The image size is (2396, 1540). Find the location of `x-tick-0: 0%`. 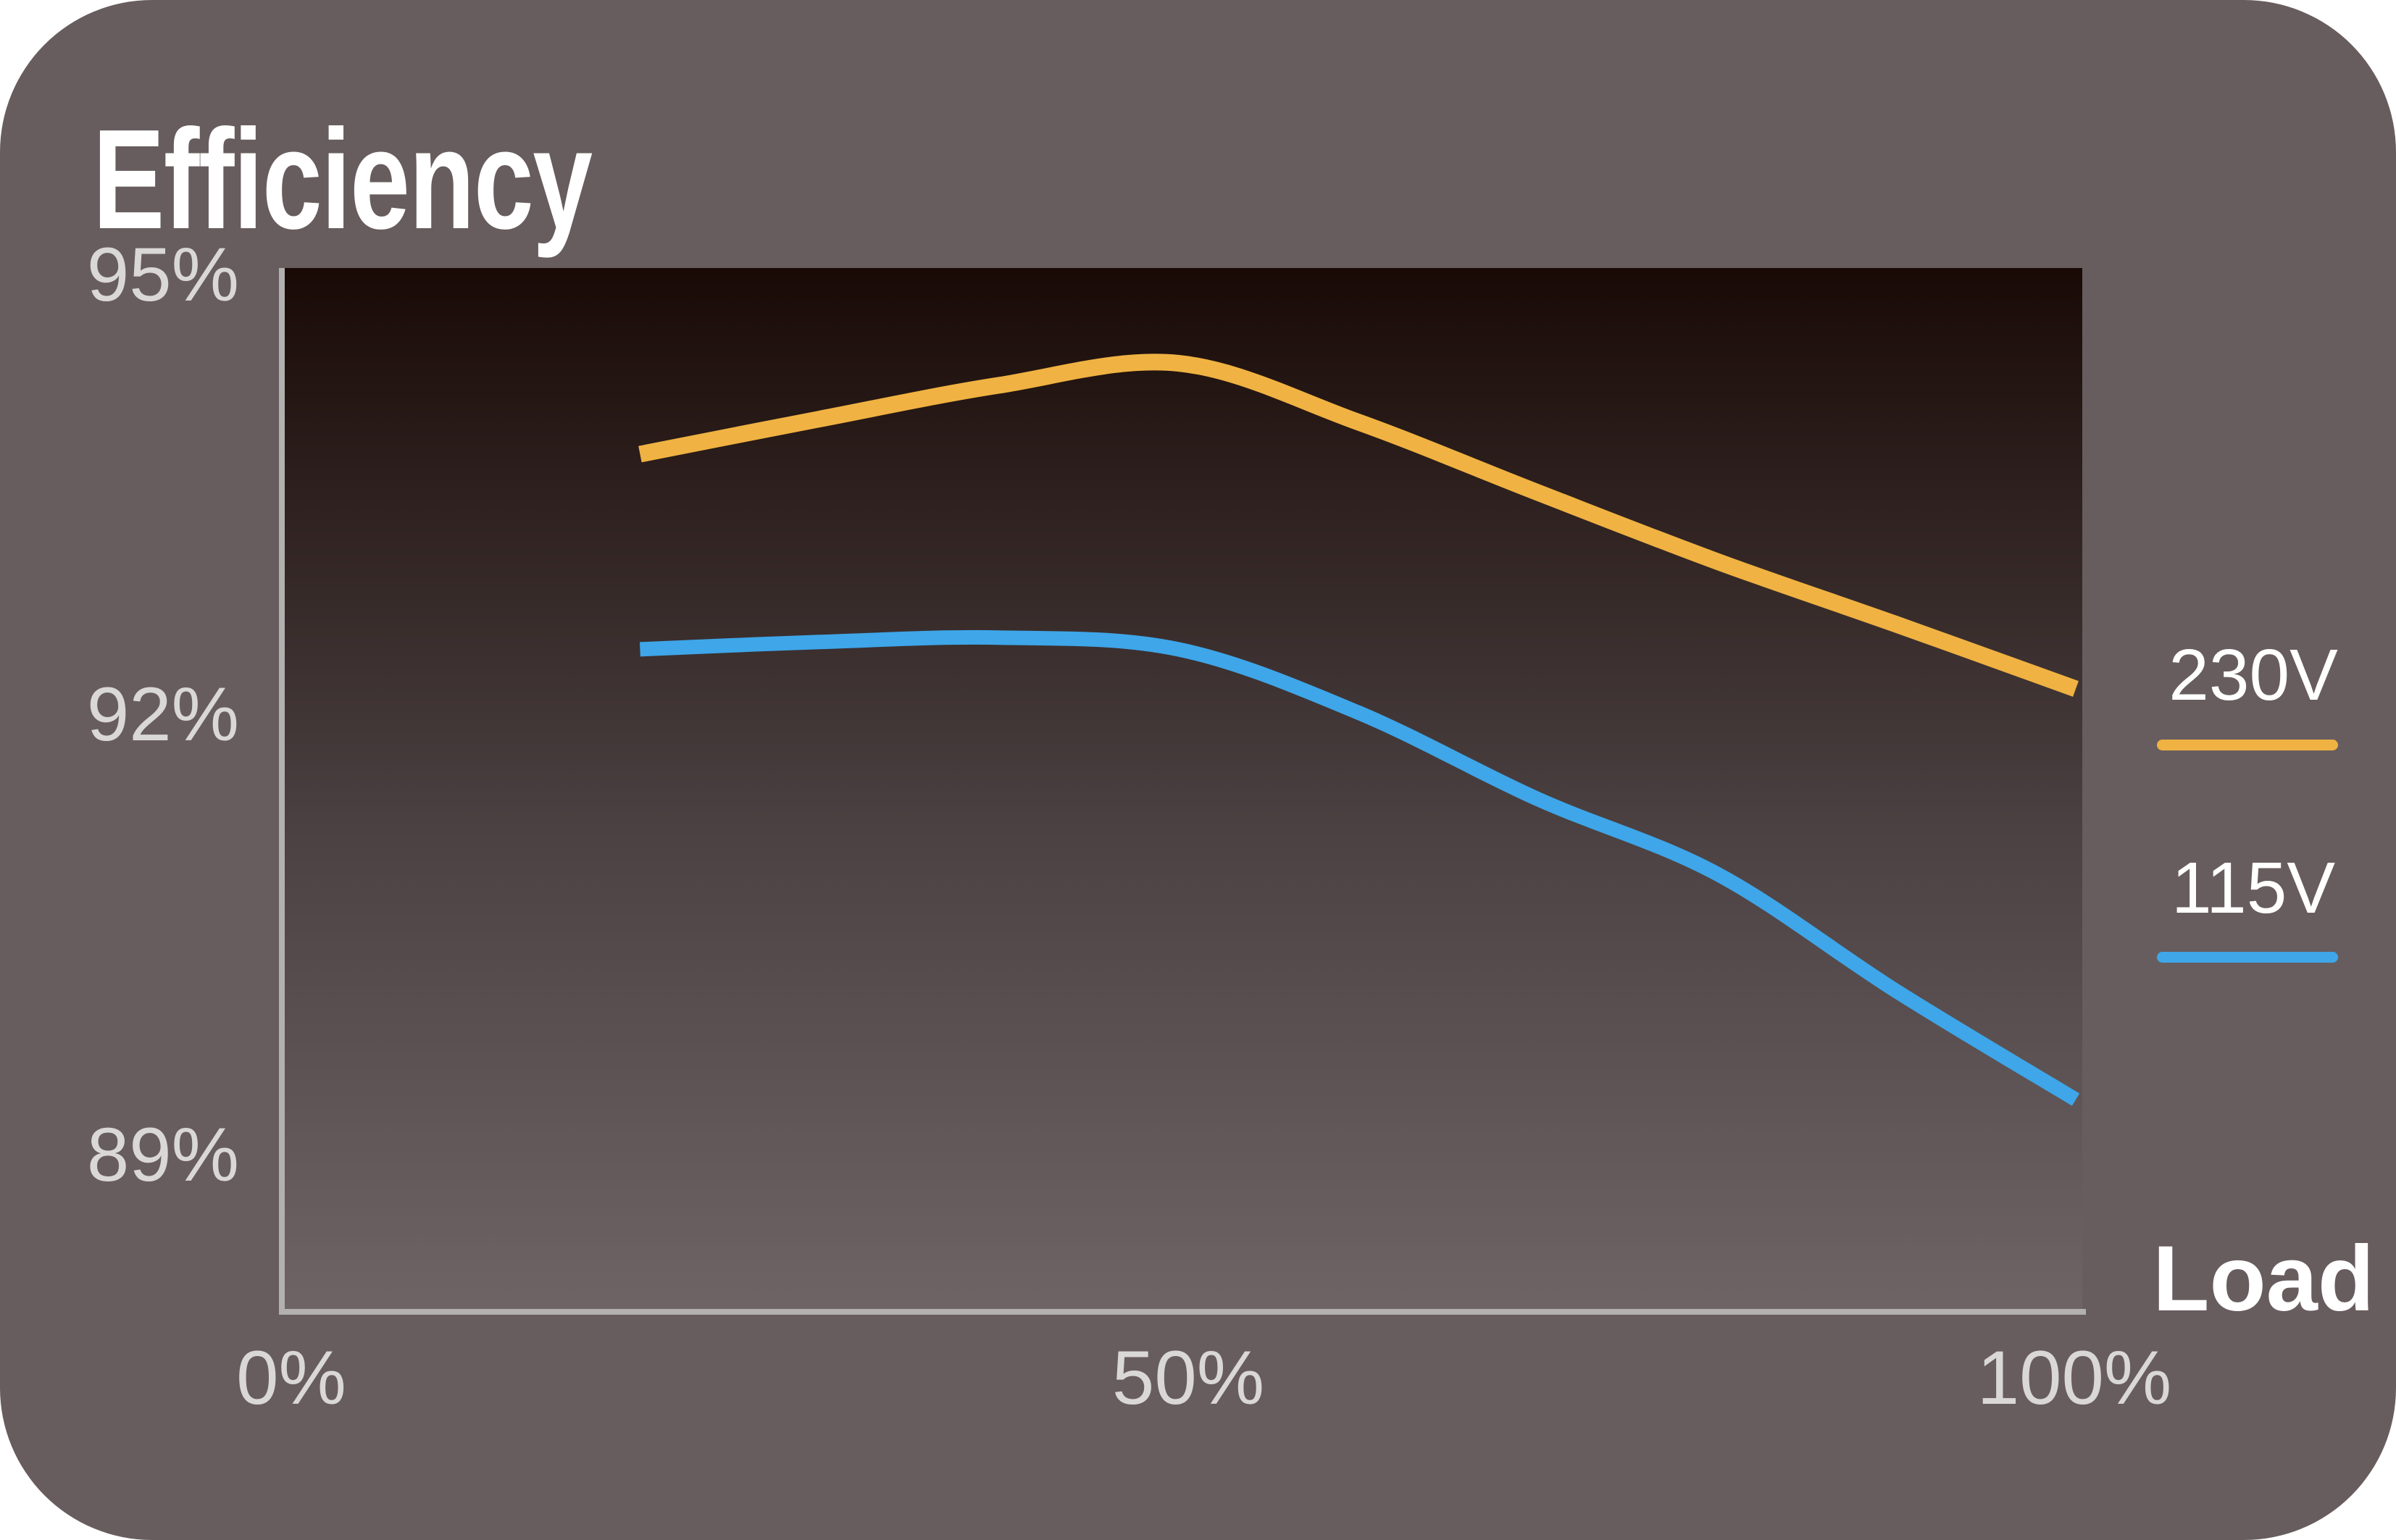

x-tick-0: 0% is located at coordinates (291, 1378).